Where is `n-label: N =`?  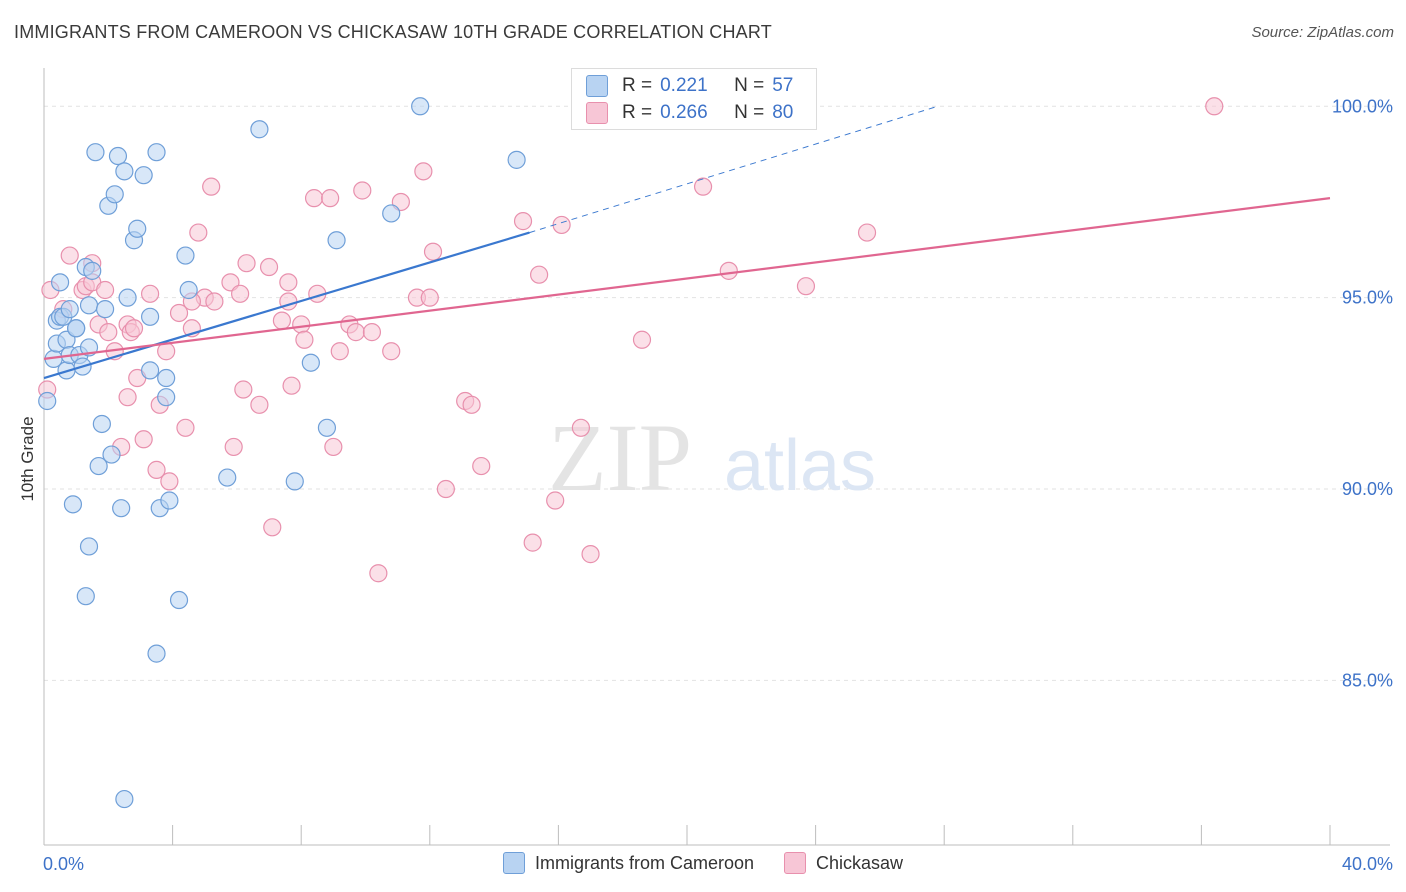
n-label: N = is located at coordinates (749, 112).